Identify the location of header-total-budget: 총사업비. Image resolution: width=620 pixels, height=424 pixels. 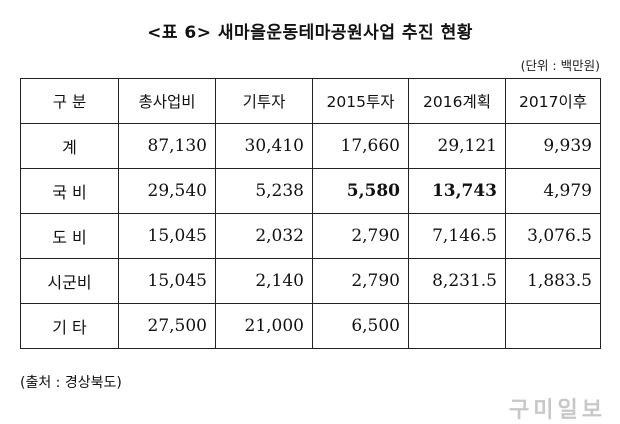
(167, 101).